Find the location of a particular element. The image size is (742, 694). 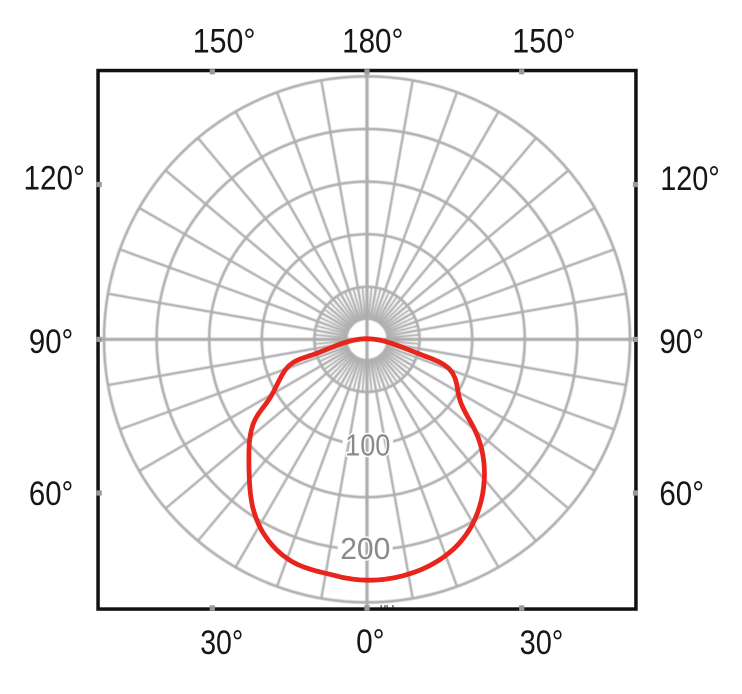

svg-text: 200 is located at coordinates (365, 548).